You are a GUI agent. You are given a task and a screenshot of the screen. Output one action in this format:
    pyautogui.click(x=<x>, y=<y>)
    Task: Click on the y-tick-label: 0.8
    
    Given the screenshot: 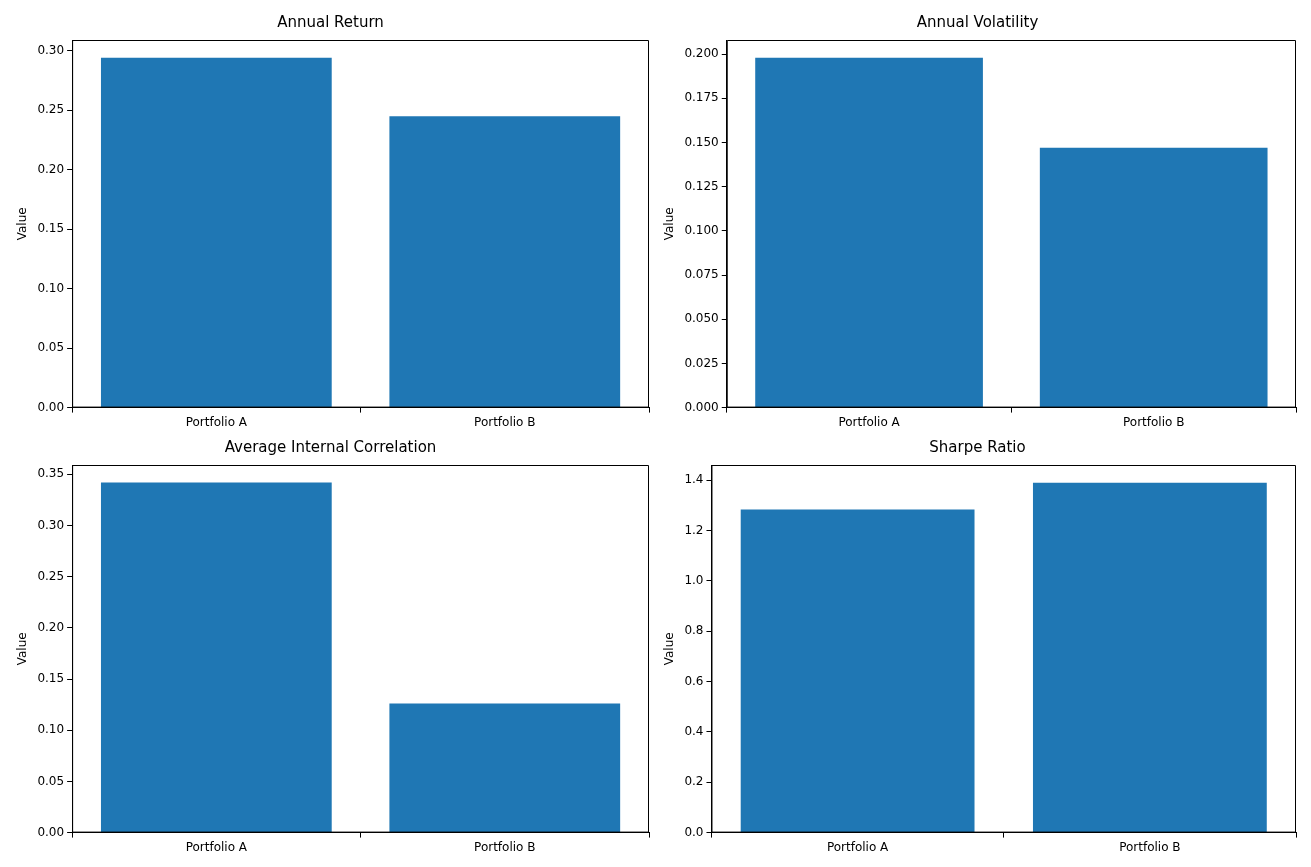 What is the action you would take?
    pyautogui.click(x=694, y=630)
    